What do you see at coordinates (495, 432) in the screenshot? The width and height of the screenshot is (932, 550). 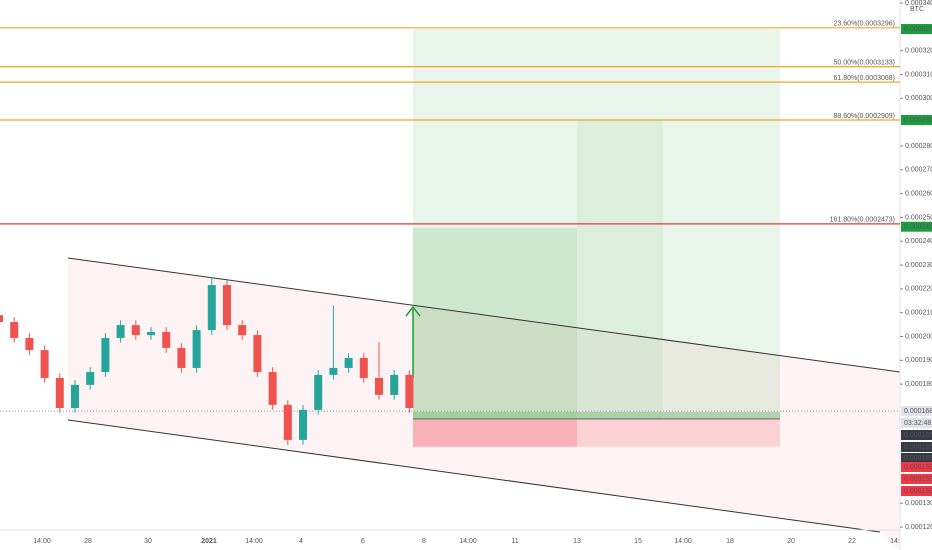 I see `loss-zone-inner` at bounding box center [495, 432].